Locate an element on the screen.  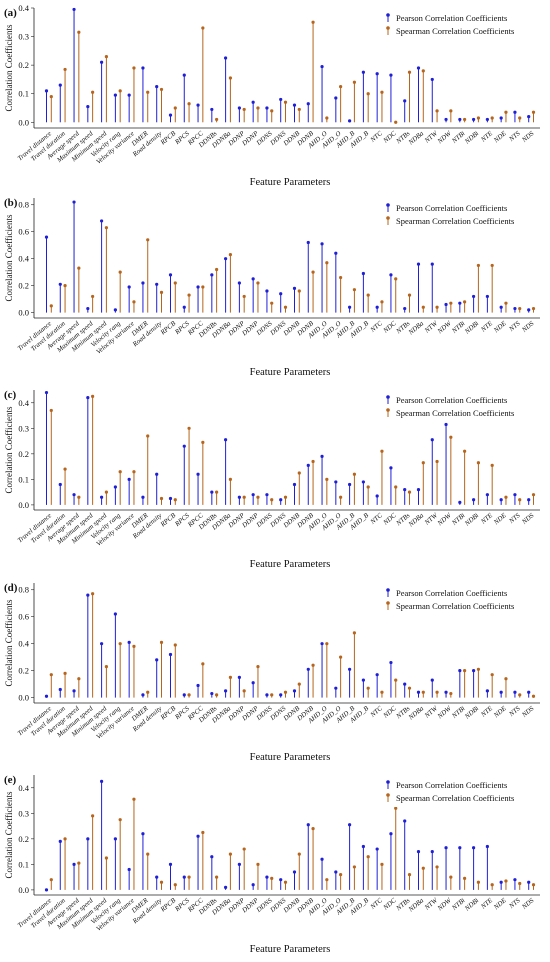
y-axis-label: Correlation Coefficients is located at coordinates (9, 68).